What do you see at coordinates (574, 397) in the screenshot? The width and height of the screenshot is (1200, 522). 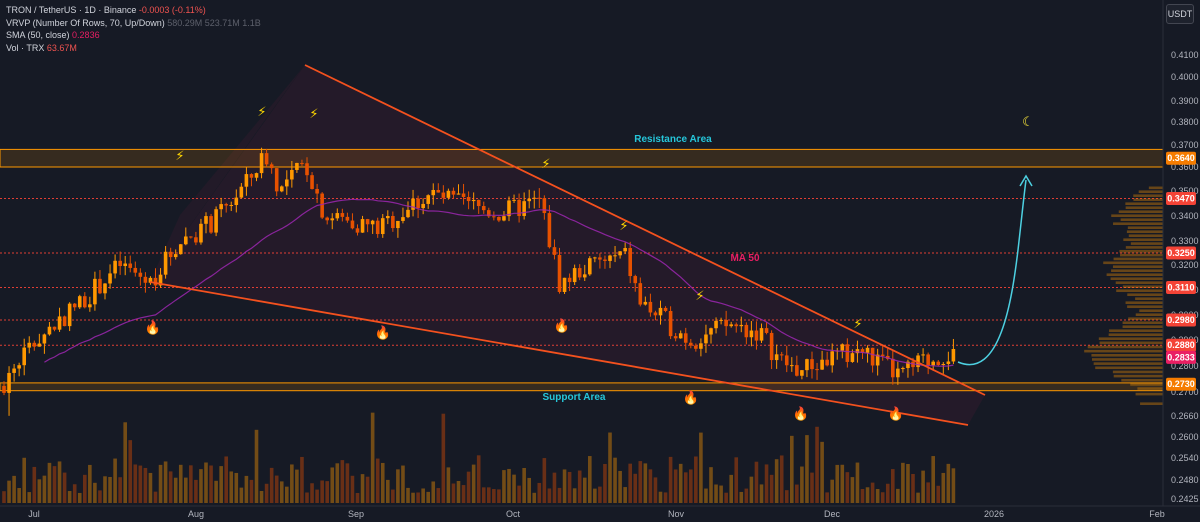 I see `support-area-label: Support Area` at bounding box center [574, 397].